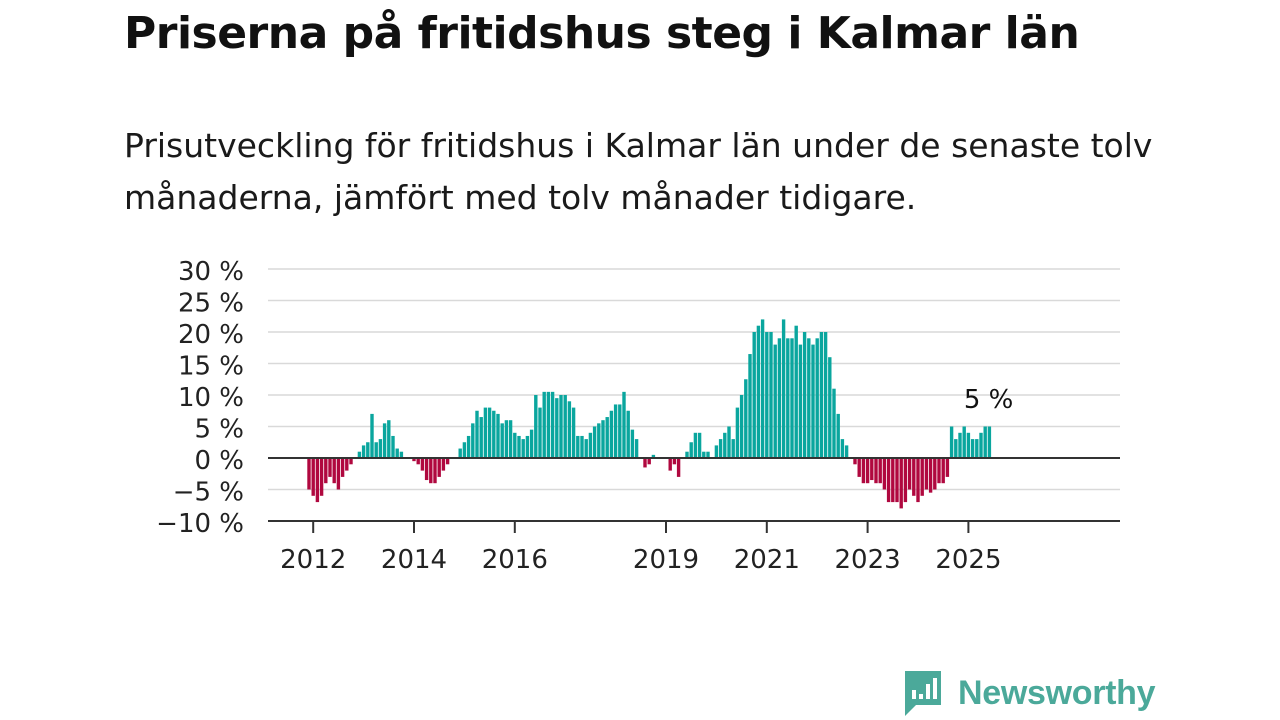 The width and height of the screenshot is (1280, 720). I want to click on x-tick-label: 2014, so click(414, 560).